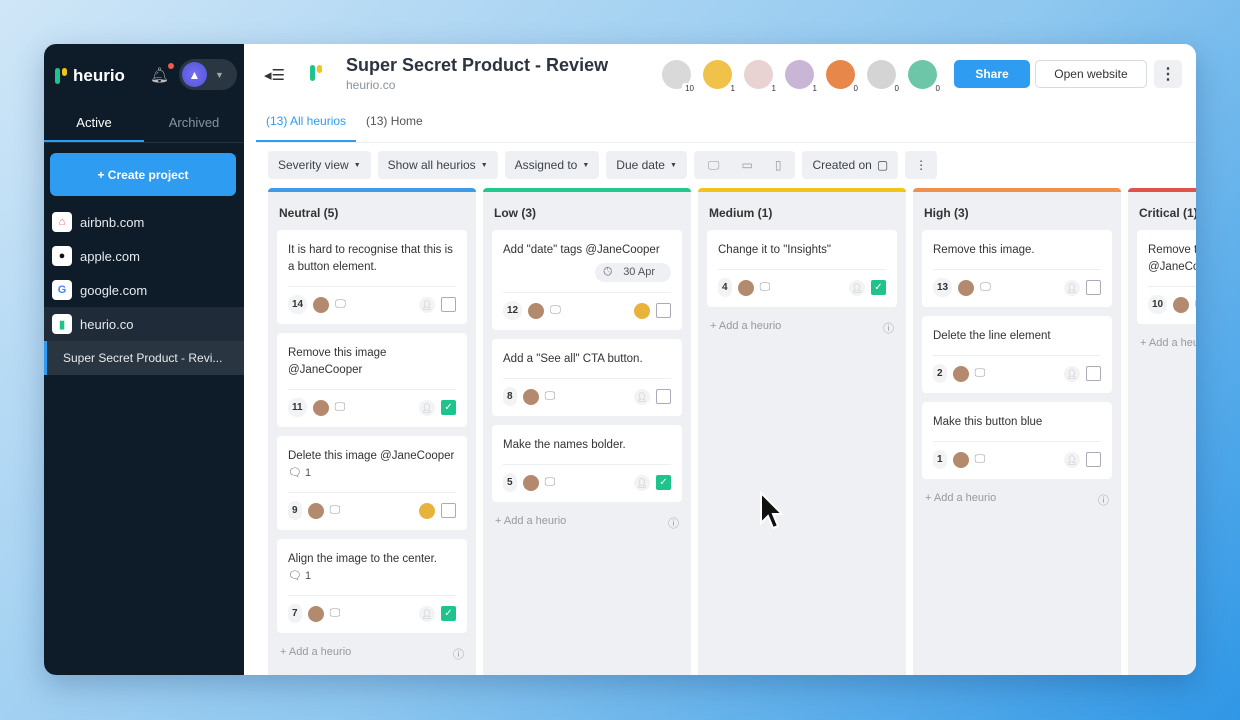  What do you see at coordinates (587, 377) in the screenshot?
I see `heurio-card: Add a "See all" CTA button. 8 🖵︎ 👤︎` at bounding box center [587, 377].